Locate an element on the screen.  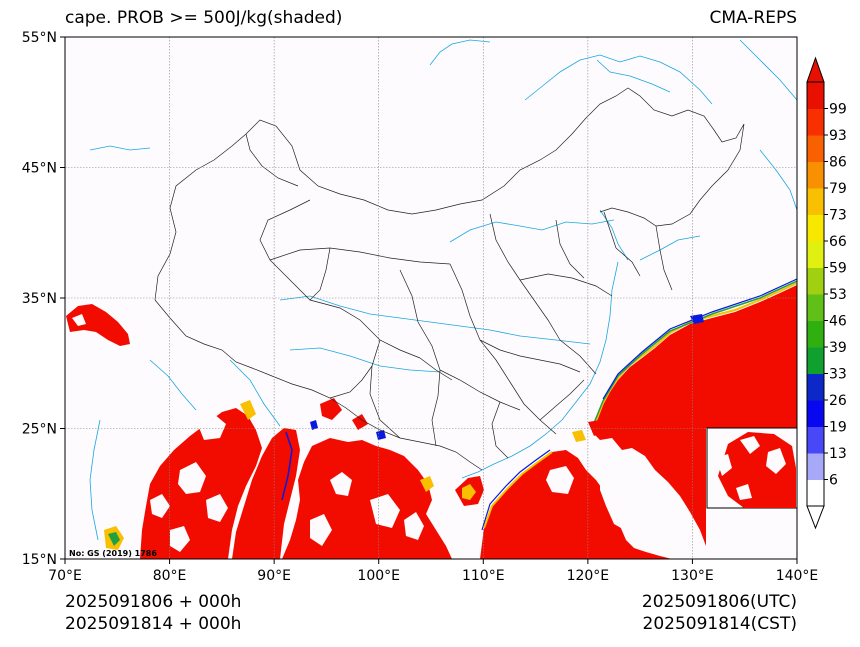
colorbar-label: 13 is located at coordinates (838, 454).